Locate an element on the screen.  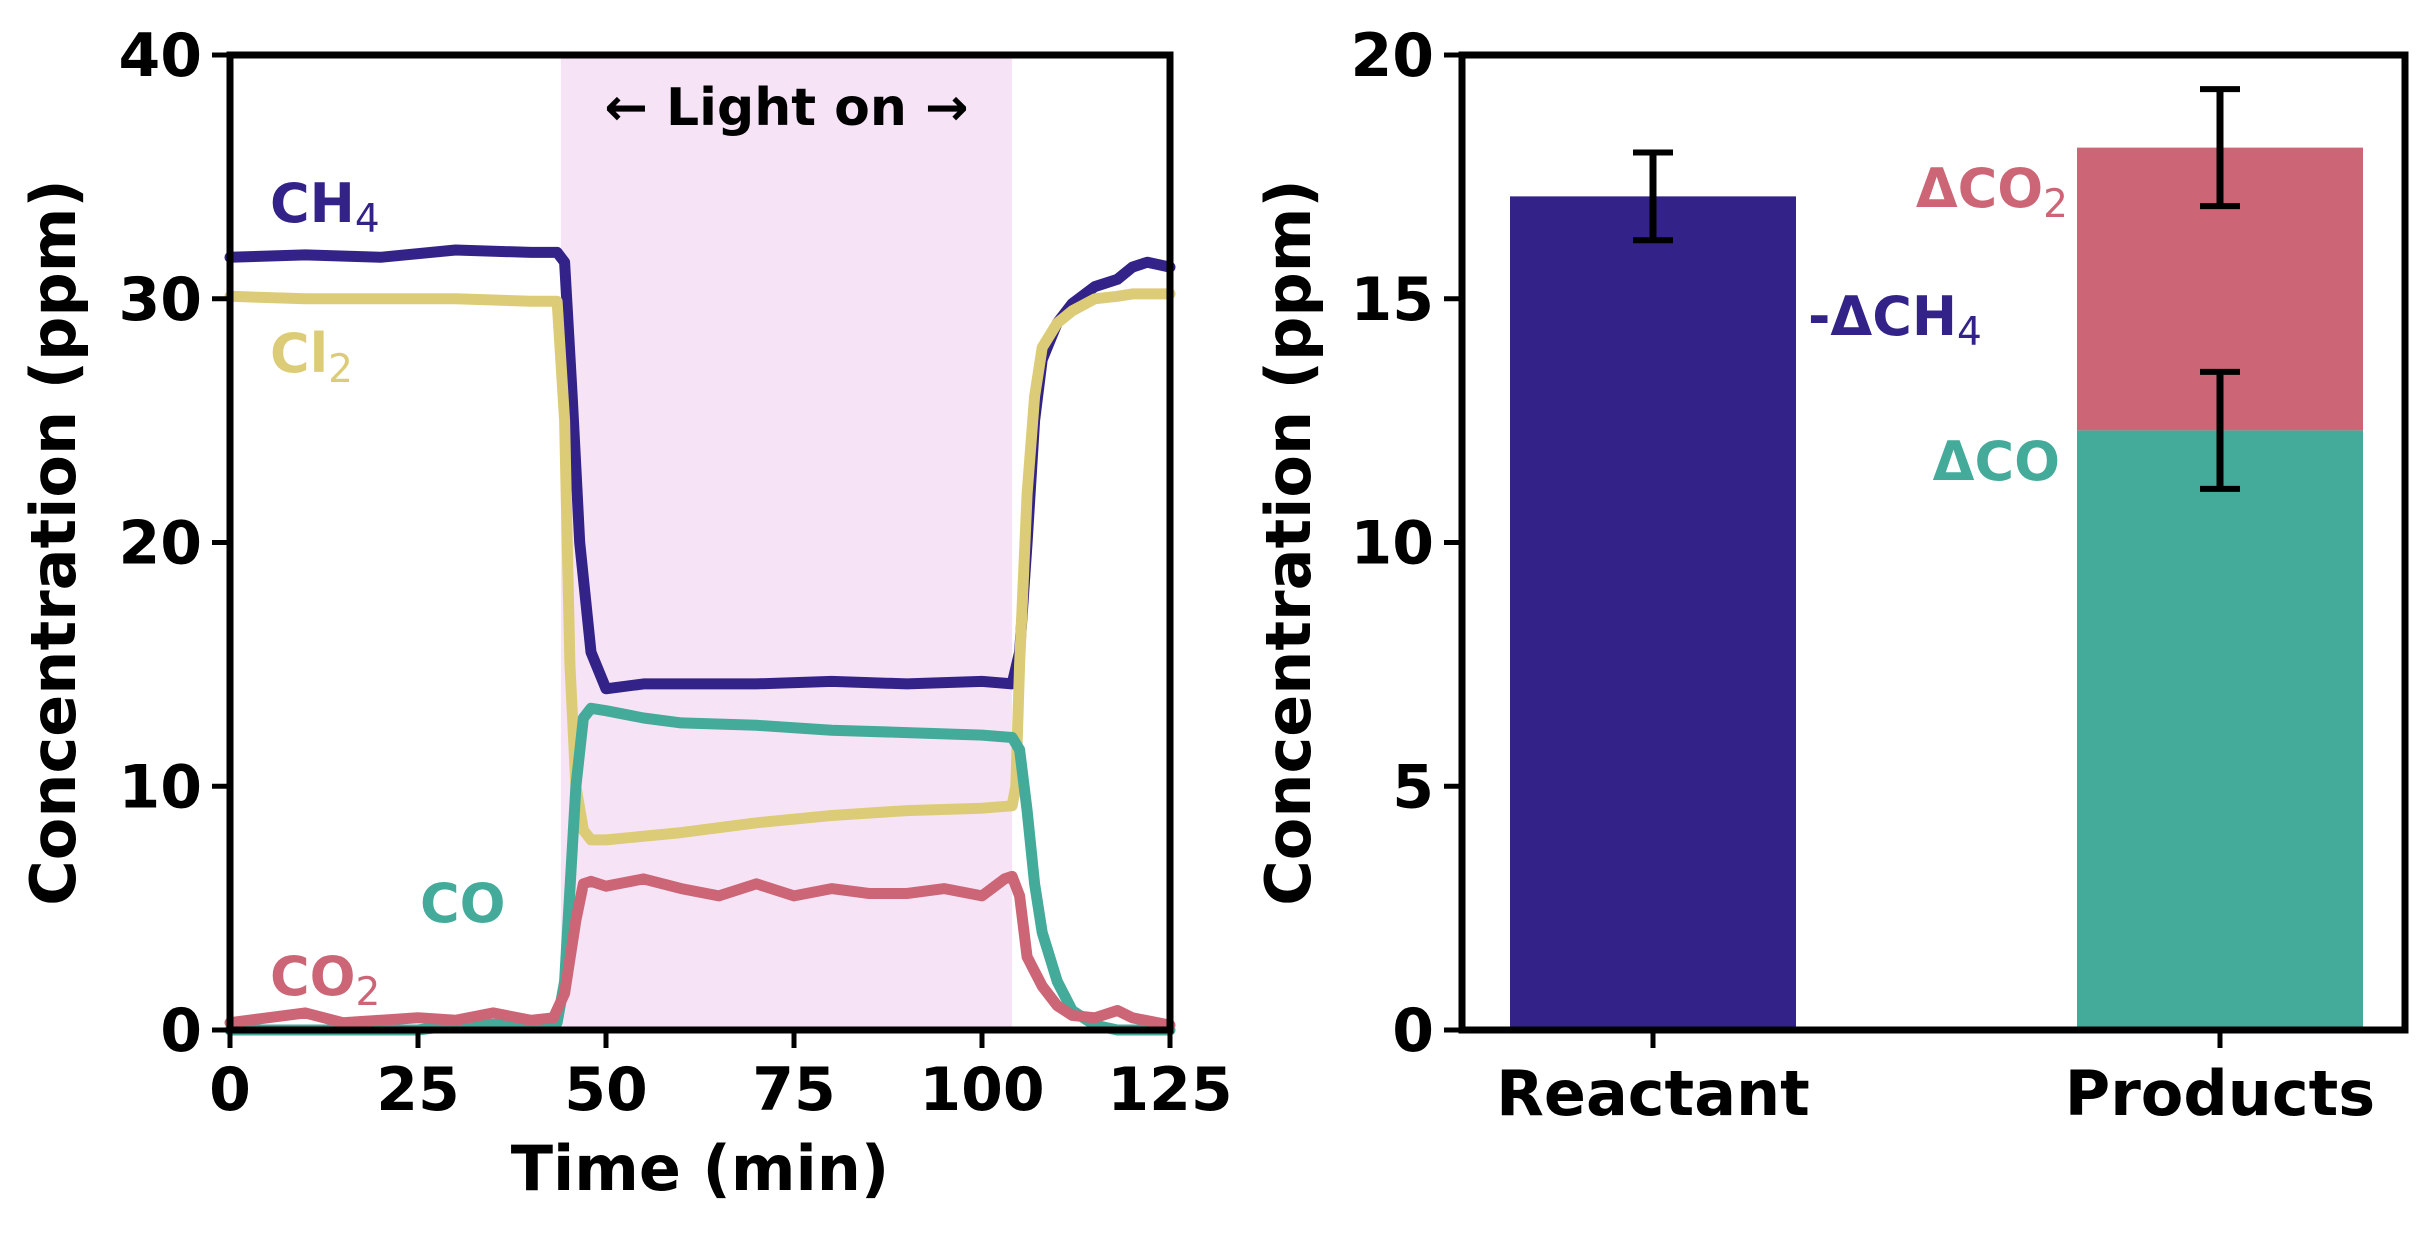
y-tick-label: 15 is located at coordinates (1393, 300).